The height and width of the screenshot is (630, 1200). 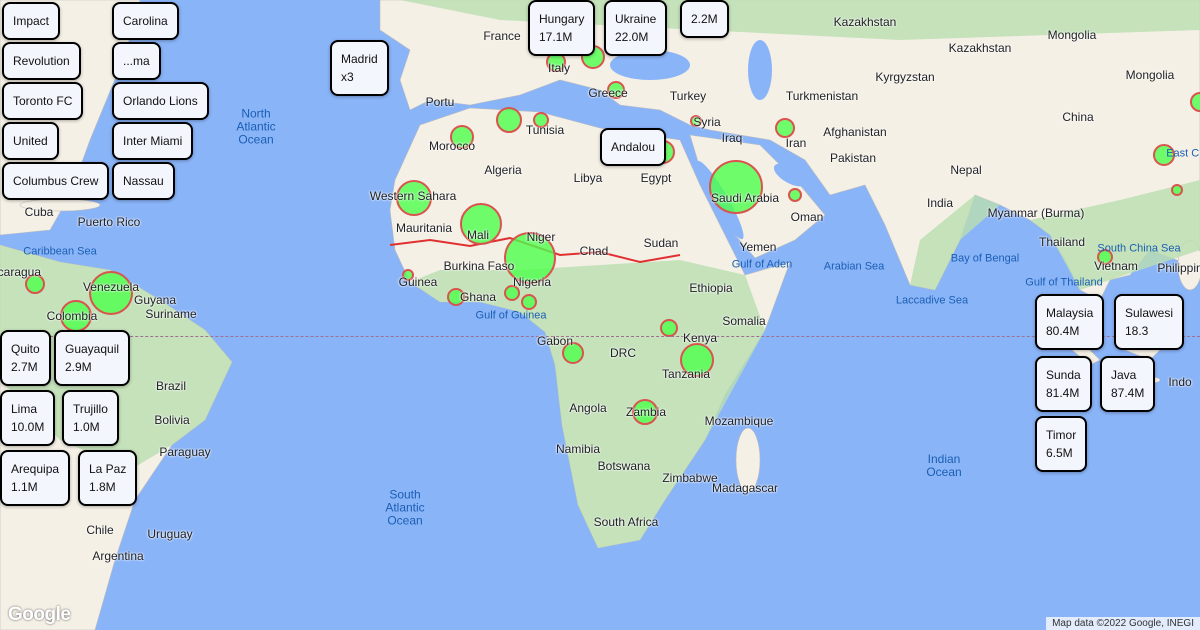 I want to click on info-window-title: Hungary, so click(x=562, y=19).